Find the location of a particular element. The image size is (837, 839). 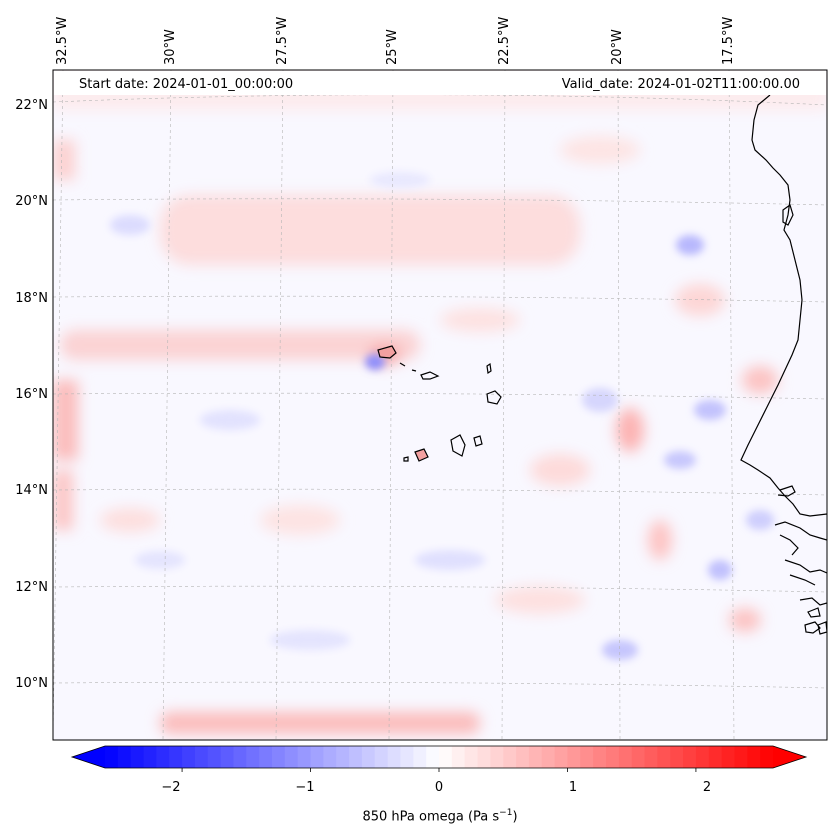

colorbar-label-end: ) is located at coordinates (515, 817).